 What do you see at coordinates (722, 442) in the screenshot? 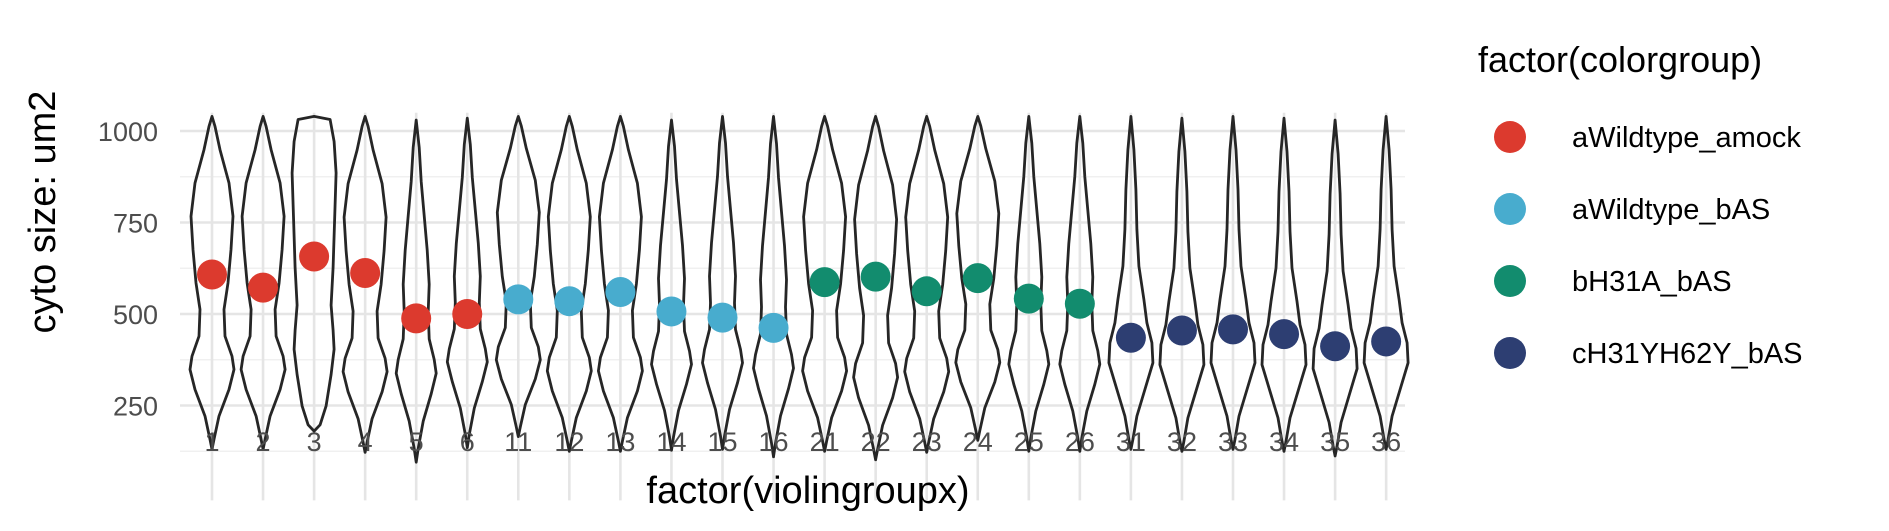
I see `x-tick-label: 15` at bounding box center [722, 442].